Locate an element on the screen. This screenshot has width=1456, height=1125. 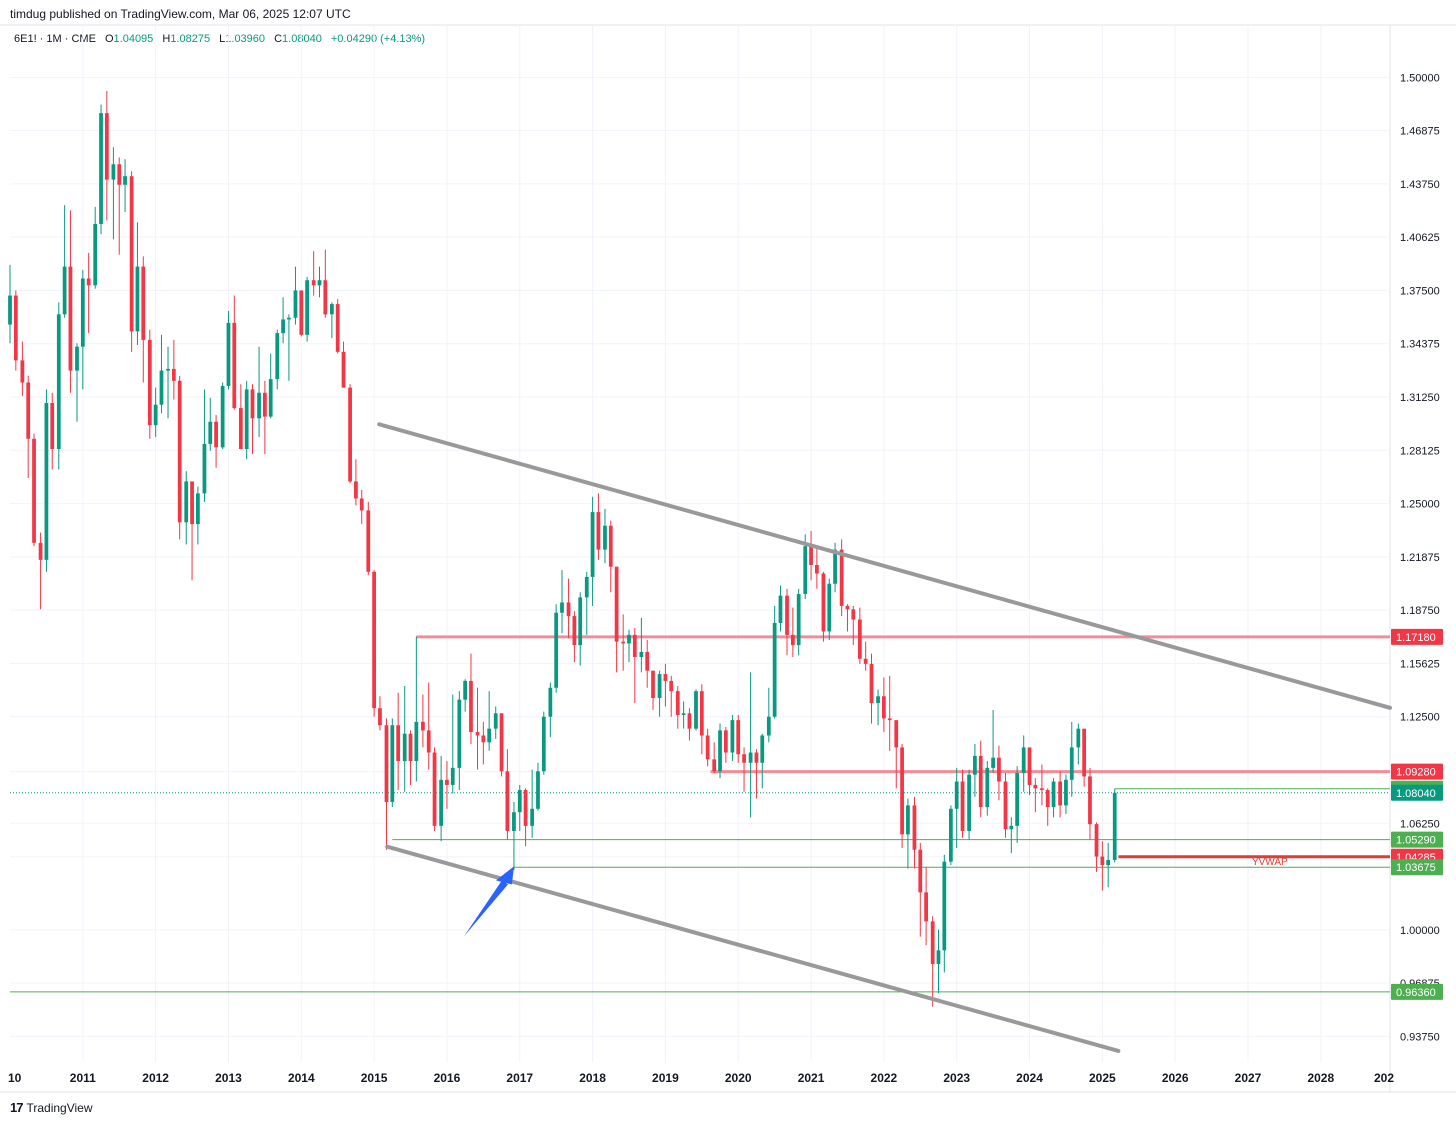
y-tick-label: 0.93750 is located at coordinates (1420, 1037).